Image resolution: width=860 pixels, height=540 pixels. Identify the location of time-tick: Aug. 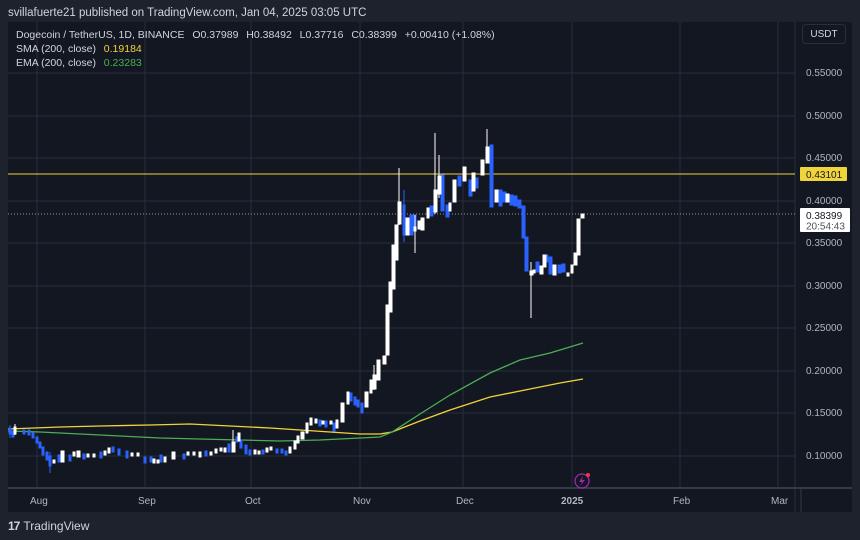
(39, 501).